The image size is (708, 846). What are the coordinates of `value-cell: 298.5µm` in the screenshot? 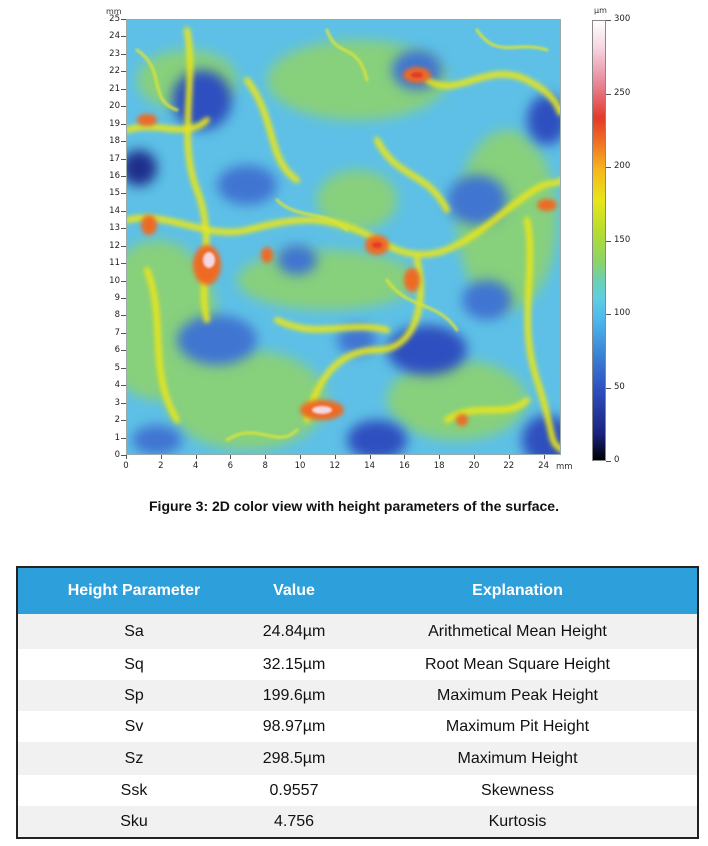 It's located at (294, 758).